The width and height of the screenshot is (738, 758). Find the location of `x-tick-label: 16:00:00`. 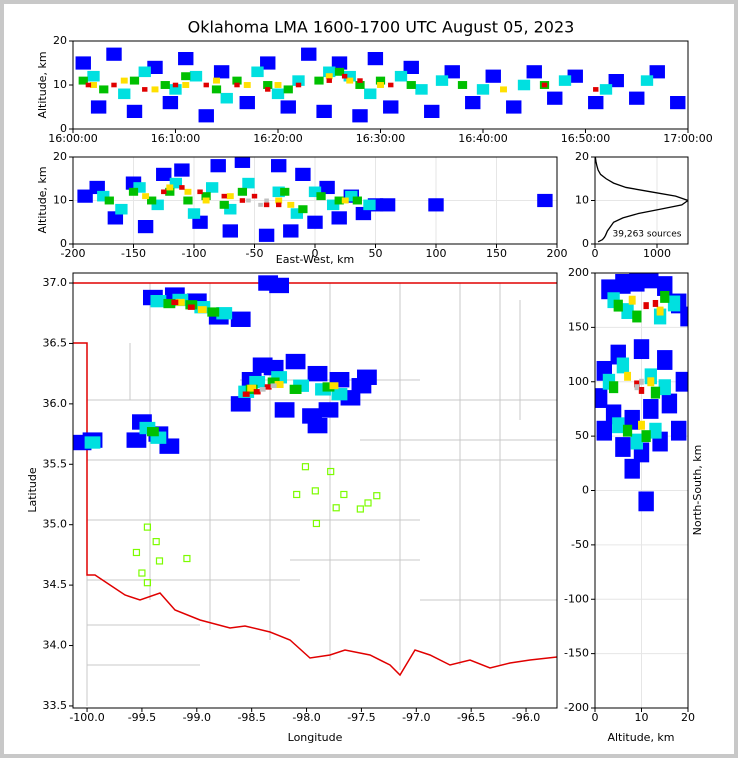

x-tick-label: 16:00:00 is located at coordinates (72, 138).